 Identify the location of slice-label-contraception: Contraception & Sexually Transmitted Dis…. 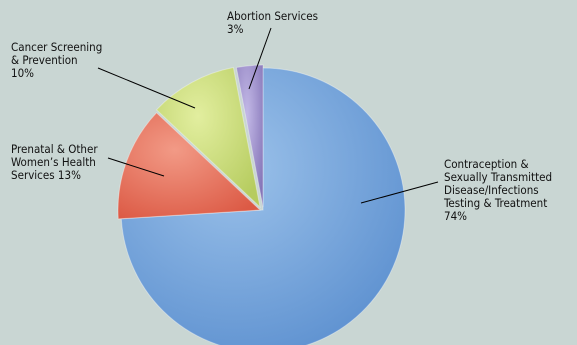
(498, 190).